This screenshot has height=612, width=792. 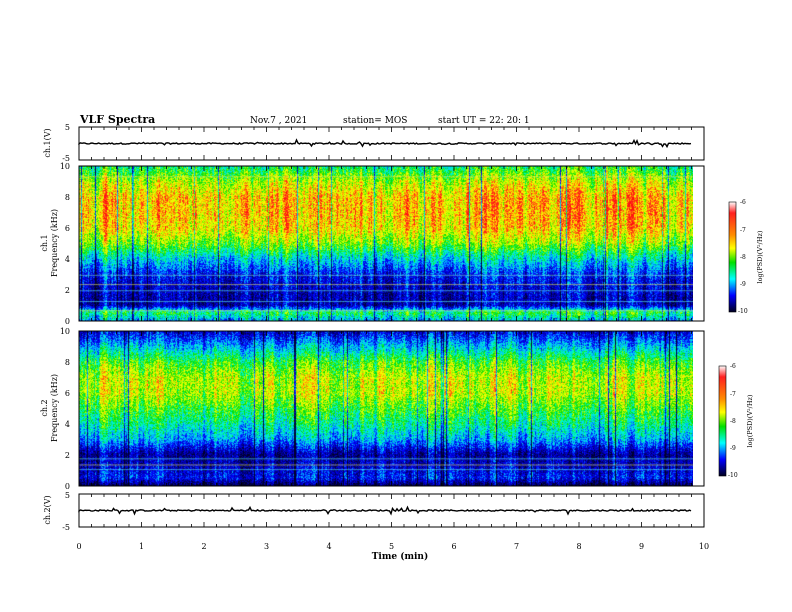 What do you see at coordinates (743, 230) in the screenshot?
I see `ch1-colorbar-tick-minus7: -7` at bounding box center [743, 230].